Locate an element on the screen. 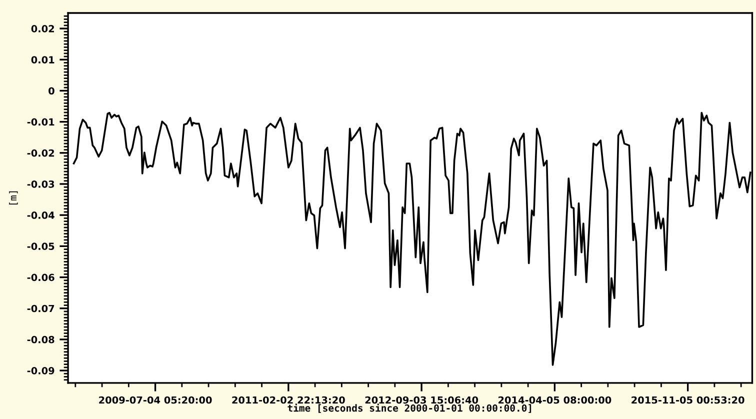  x-tick-label: 2014-04-05 08:00:00 is located at coordinates (555, 400).